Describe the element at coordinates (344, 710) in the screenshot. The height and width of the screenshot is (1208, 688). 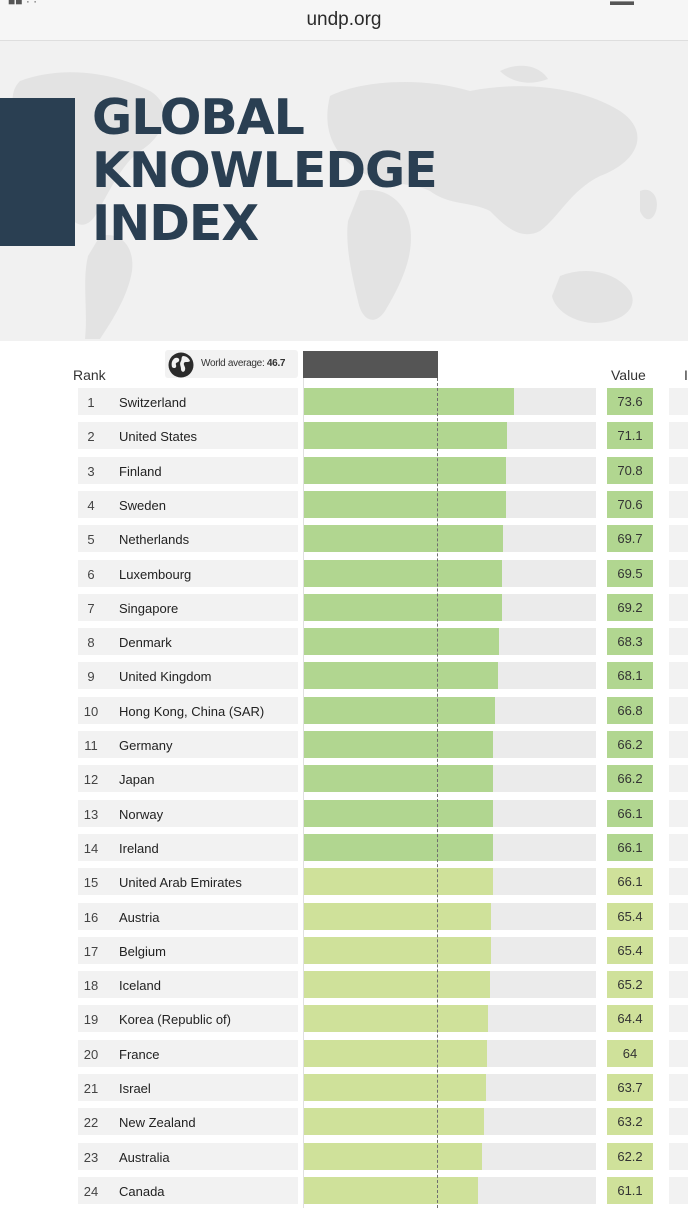
I see `table-row: 10 Hong Kong, China (SAR) 66.8` at that location.